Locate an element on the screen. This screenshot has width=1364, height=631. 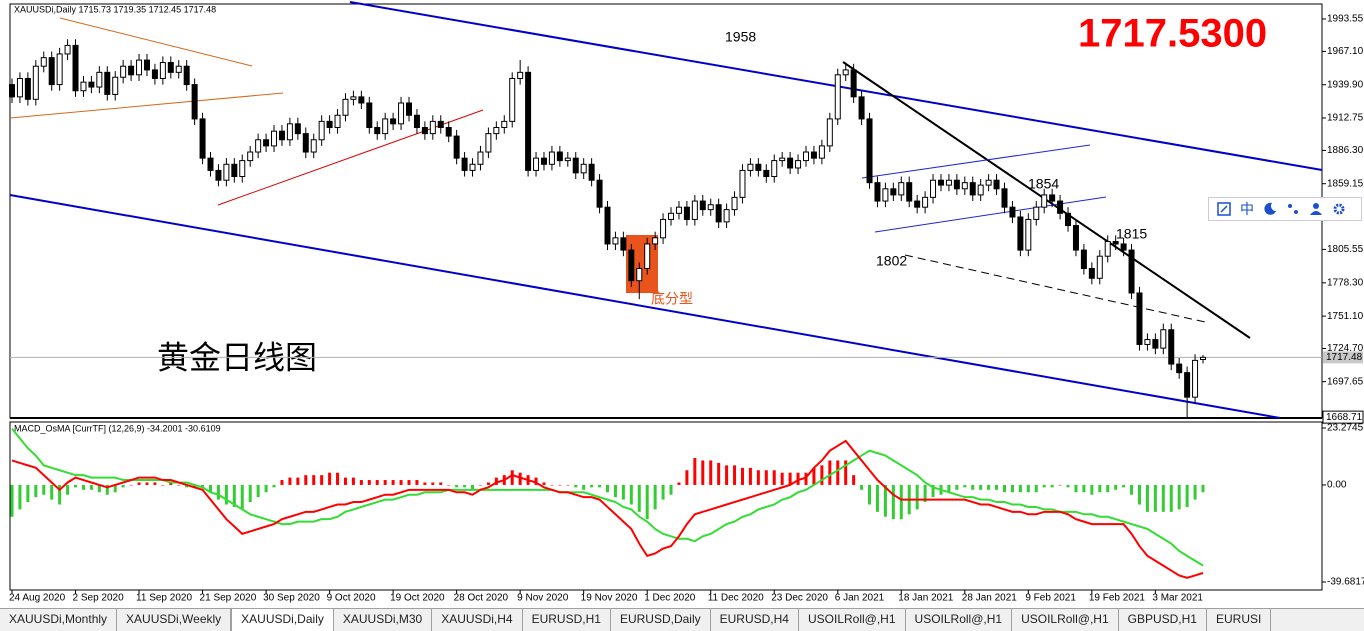
y-tick-label: -39.6817 is located at coordinates (1345, 582).